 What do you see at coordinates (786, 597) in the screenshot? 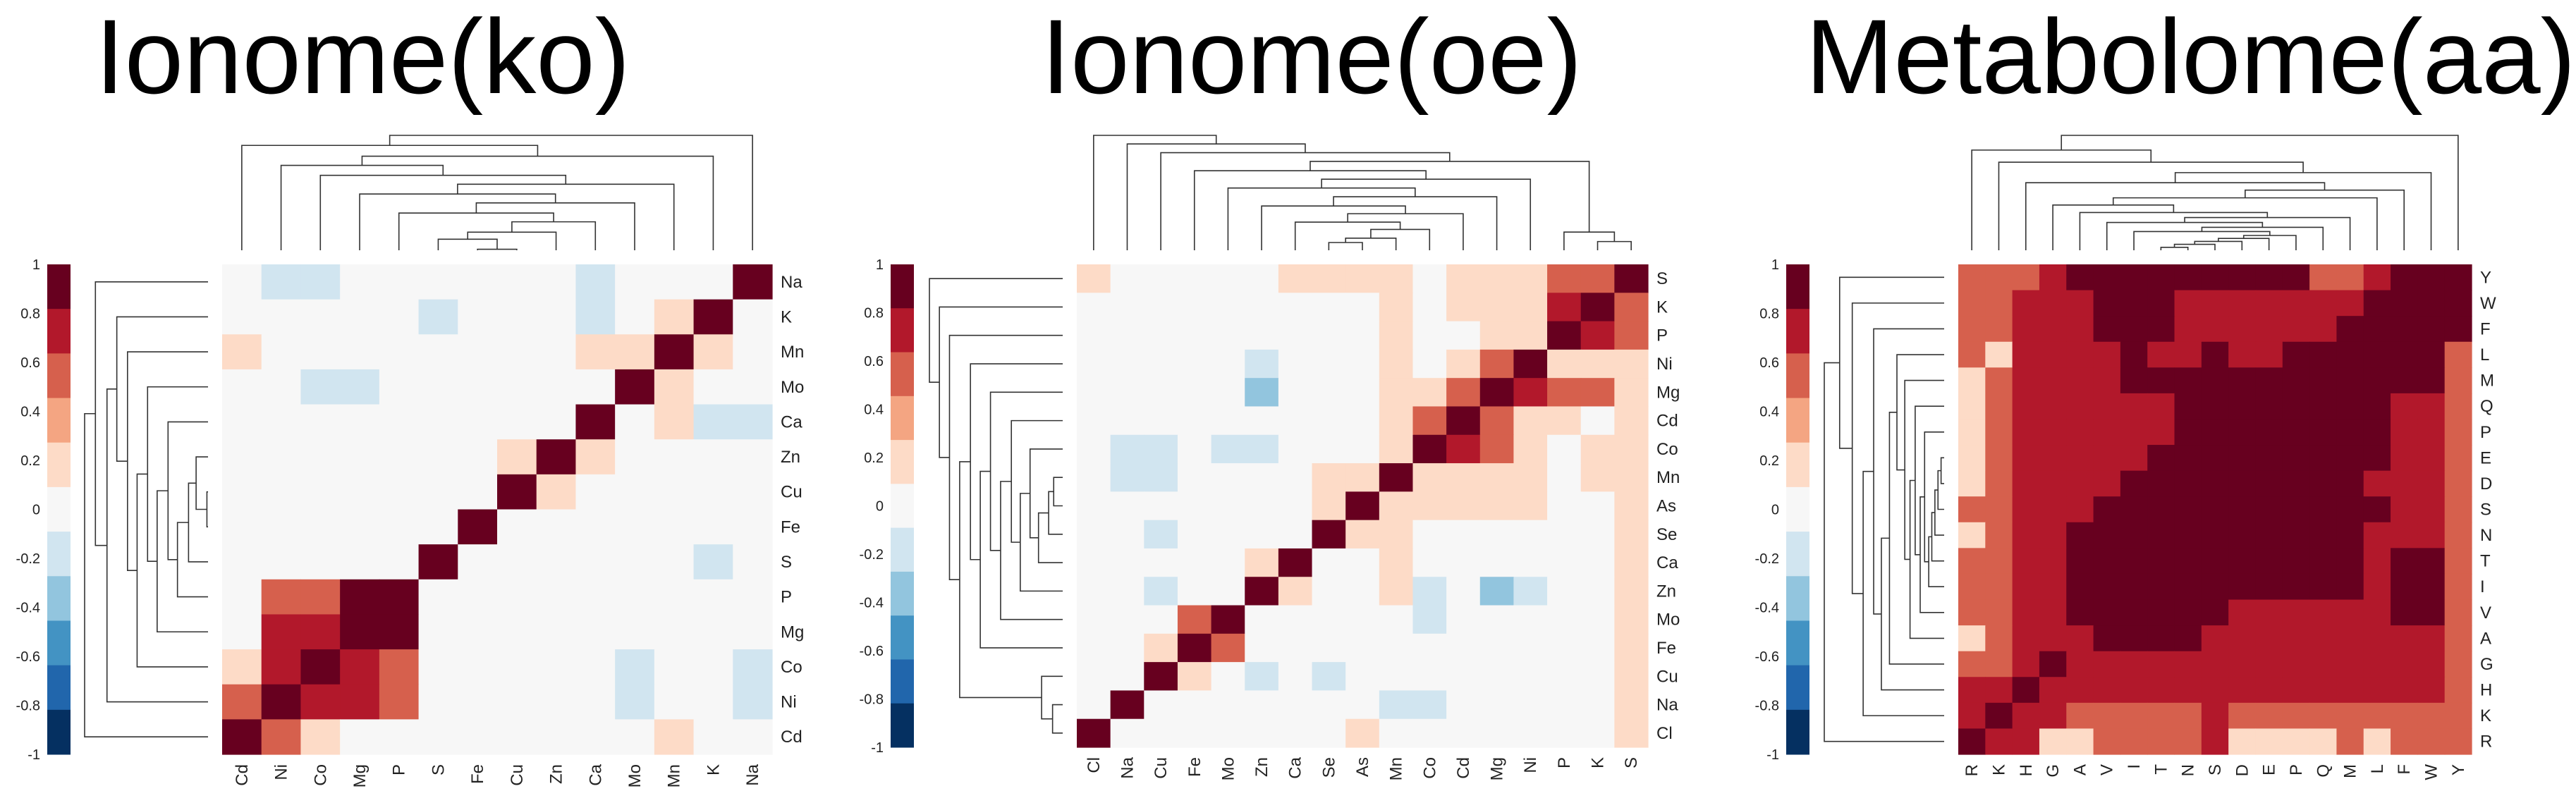
I see `row-label: P` at bounding box center [786, 597].